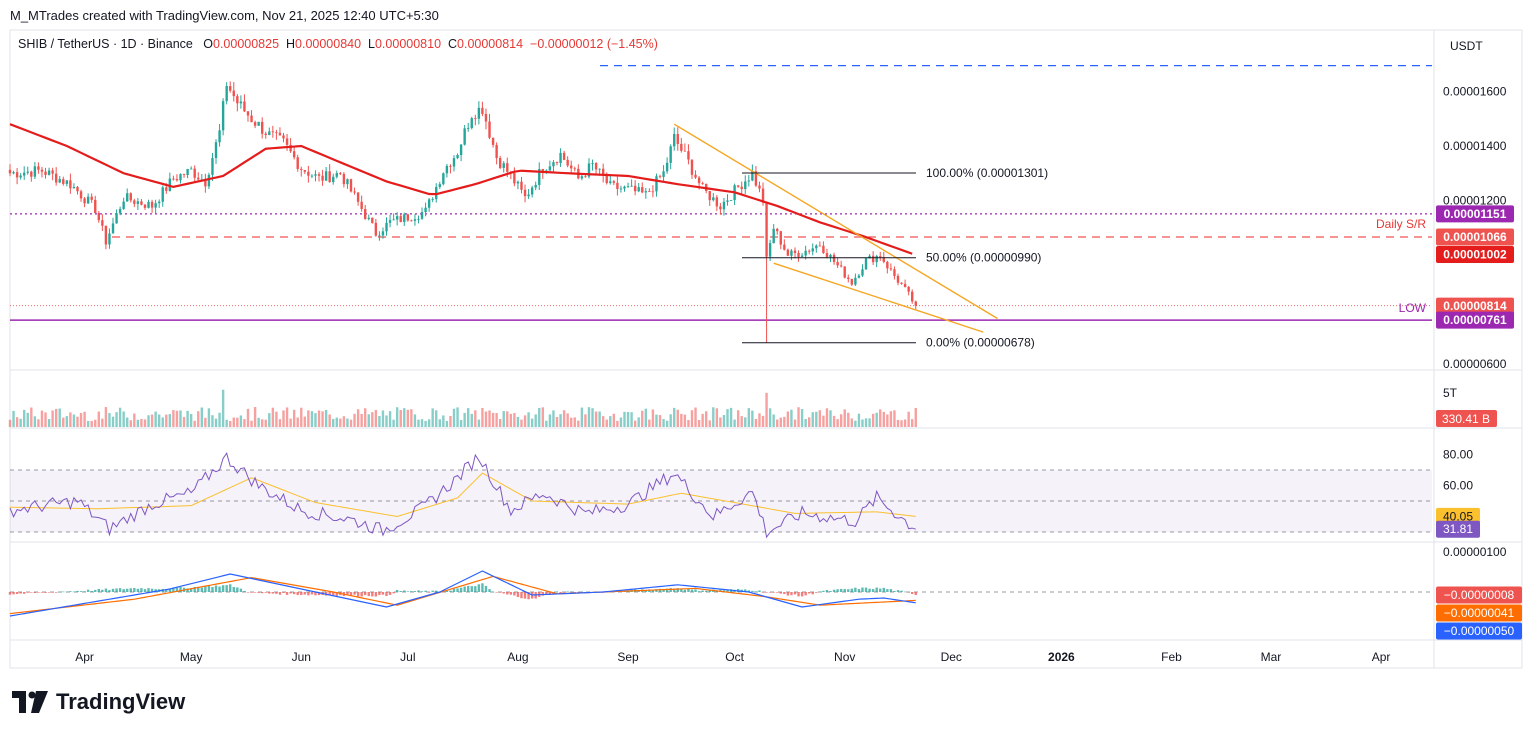 The width and height of the screenshot is (1536, 734). Describe the element at coordinates (1475, 306) in the screenshot. I see `price-label-text: 0.00000814` at that location.